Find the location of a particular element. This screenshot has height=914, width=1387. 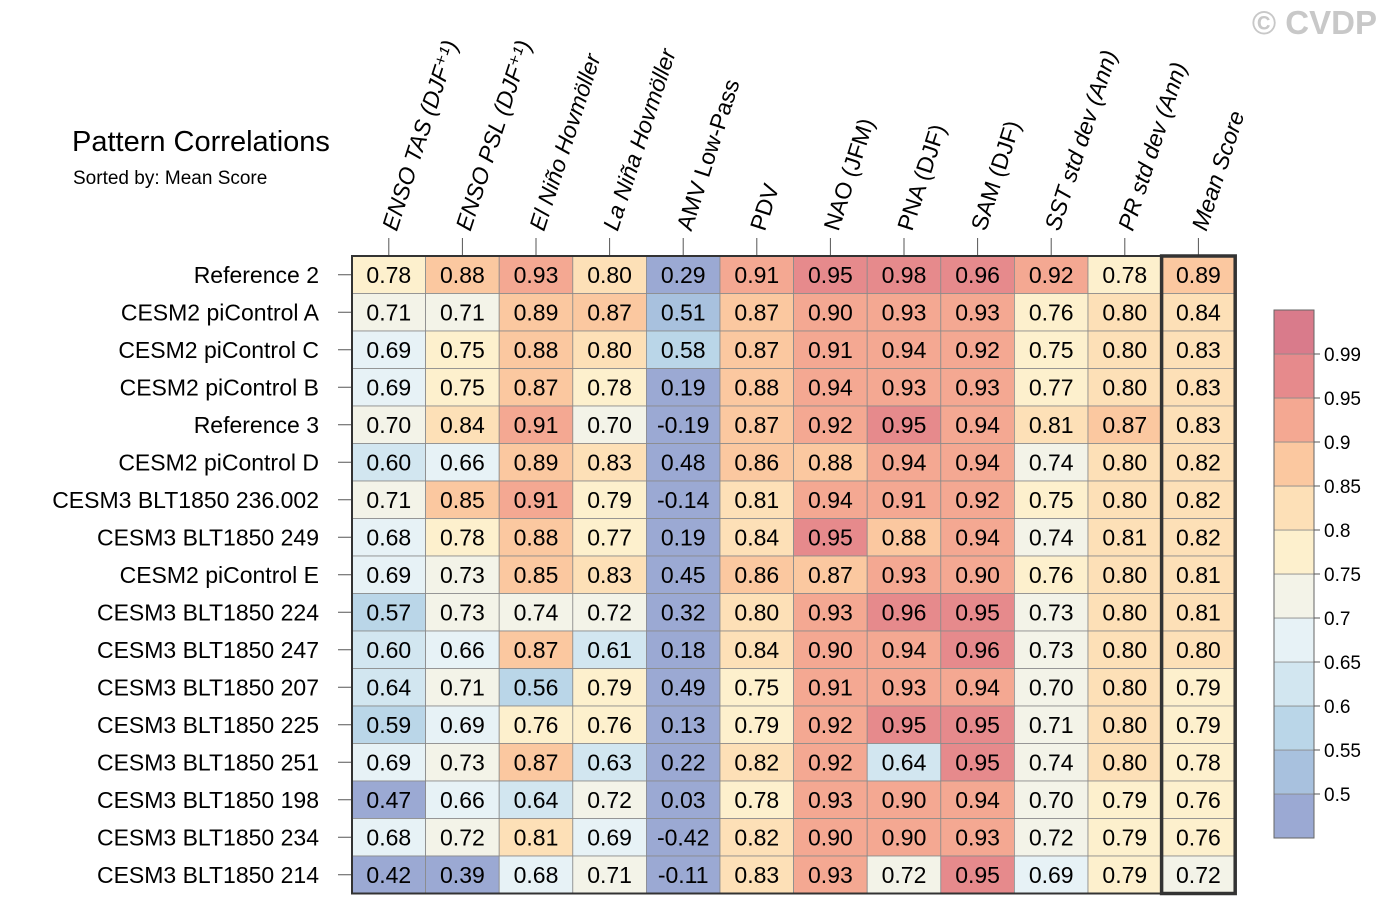

cell-value-label: 0.96 is located at coordinates (904, 612).